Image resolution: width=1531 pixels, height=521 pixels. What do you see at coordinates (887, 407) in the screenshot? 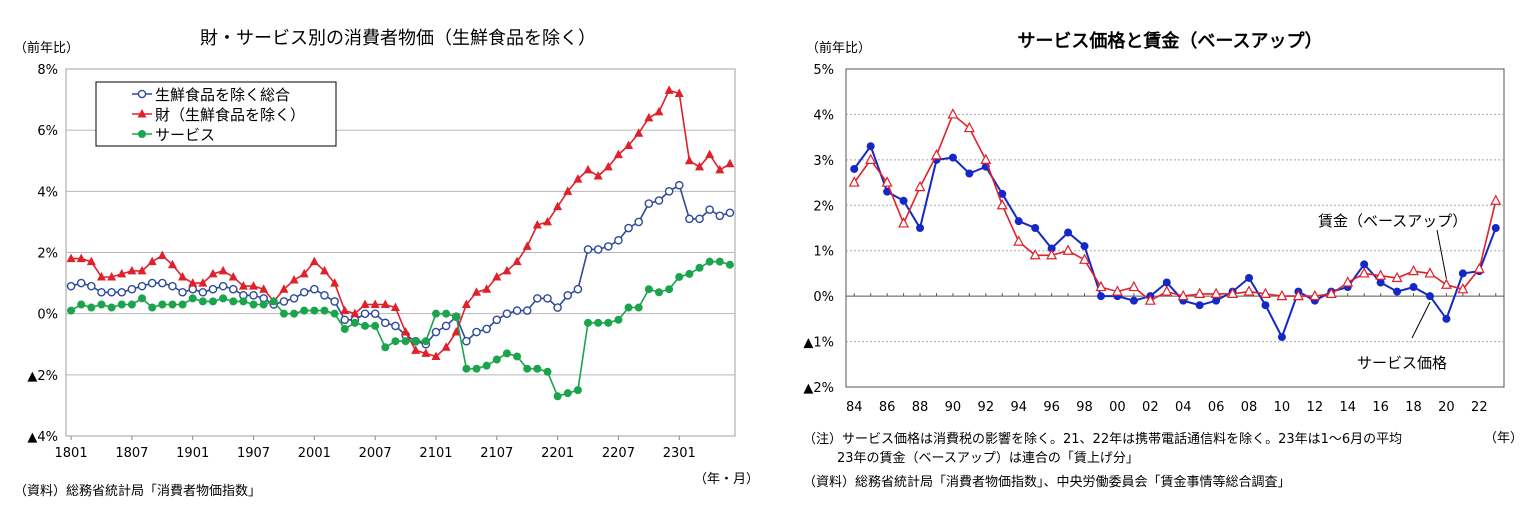
I see `right-x-tick-label: 86` at bounding box center [887, 407].